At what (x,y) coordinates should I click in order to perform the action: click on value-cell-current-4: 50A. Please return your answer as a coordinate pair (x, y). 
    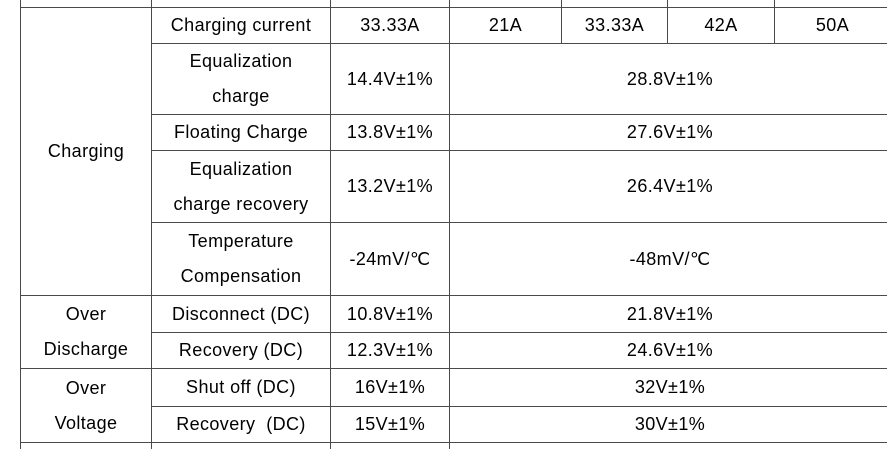
    Looking at the image, I should click on (830, 25).